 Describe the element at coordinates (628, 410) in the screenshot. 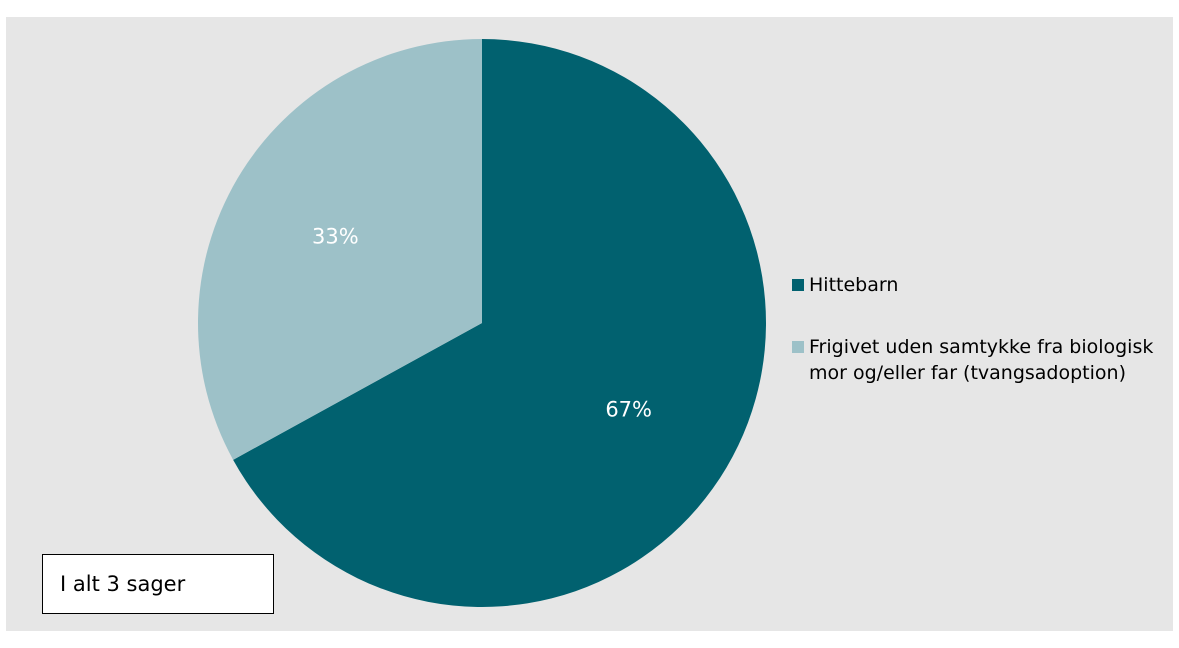

I see `pie-slice-label-hittebarn: 67%` at that location.